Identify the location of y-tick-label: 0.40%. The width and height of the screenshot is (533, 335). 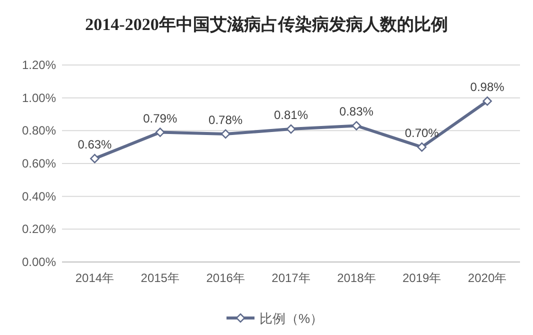
(39, 196).